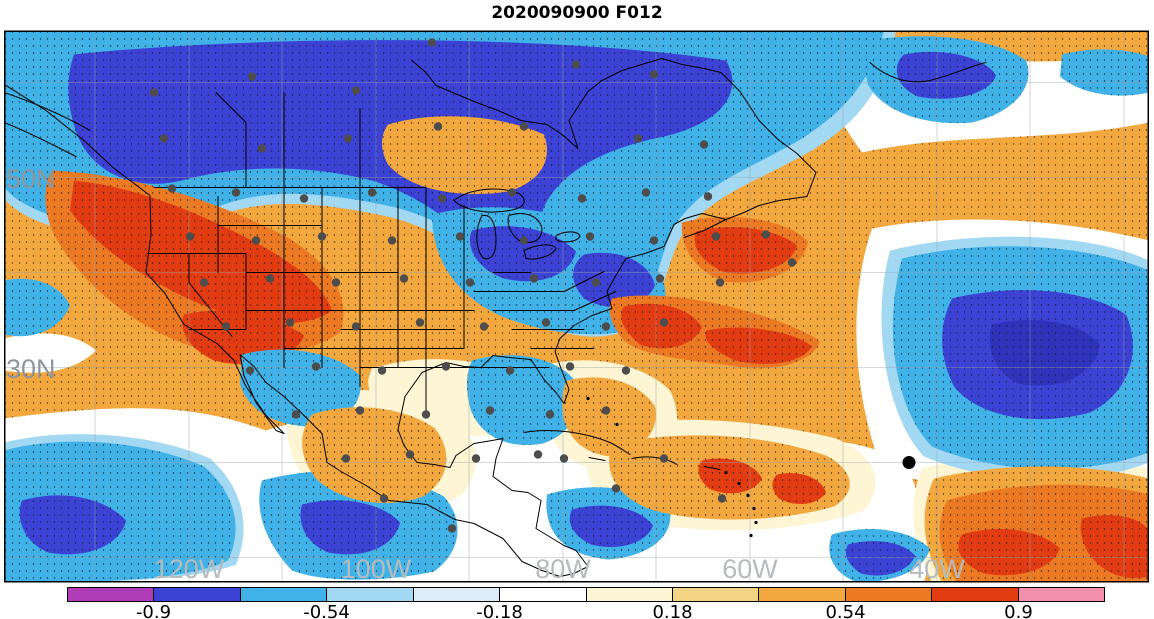  I want to click on lon-label: 40W, so click(937, 569).